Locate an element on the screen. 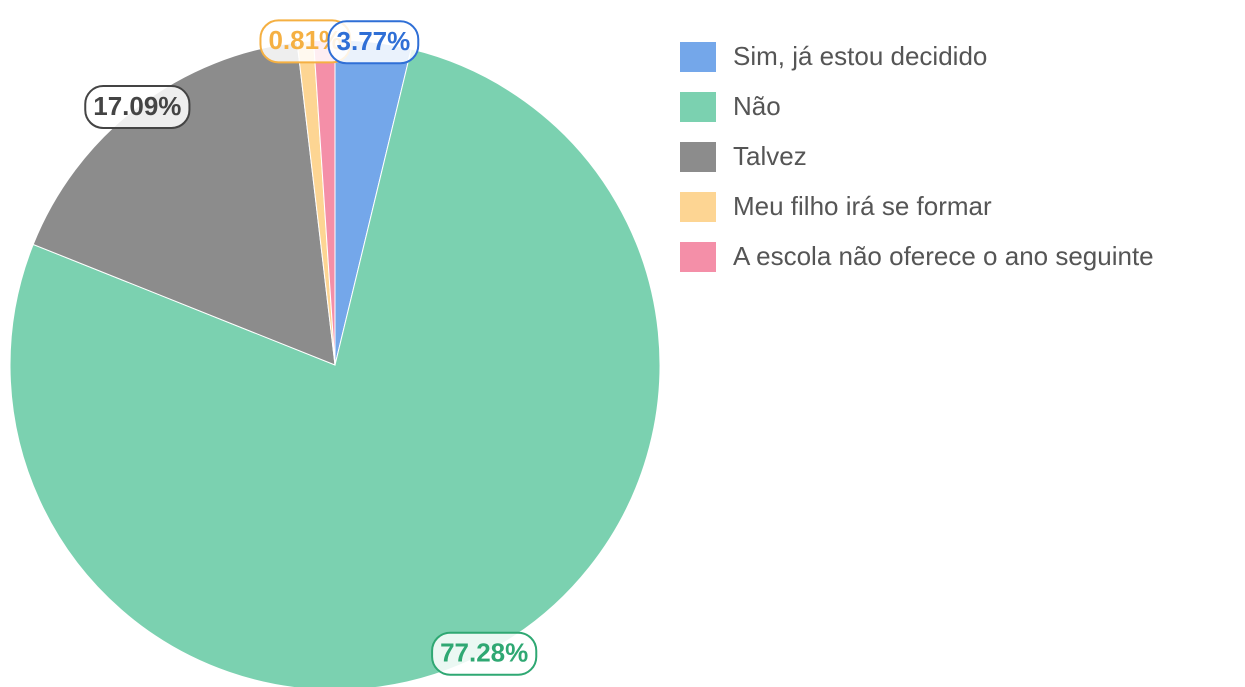  value-label-text: 17.09% is located at coordinates (137, 106).